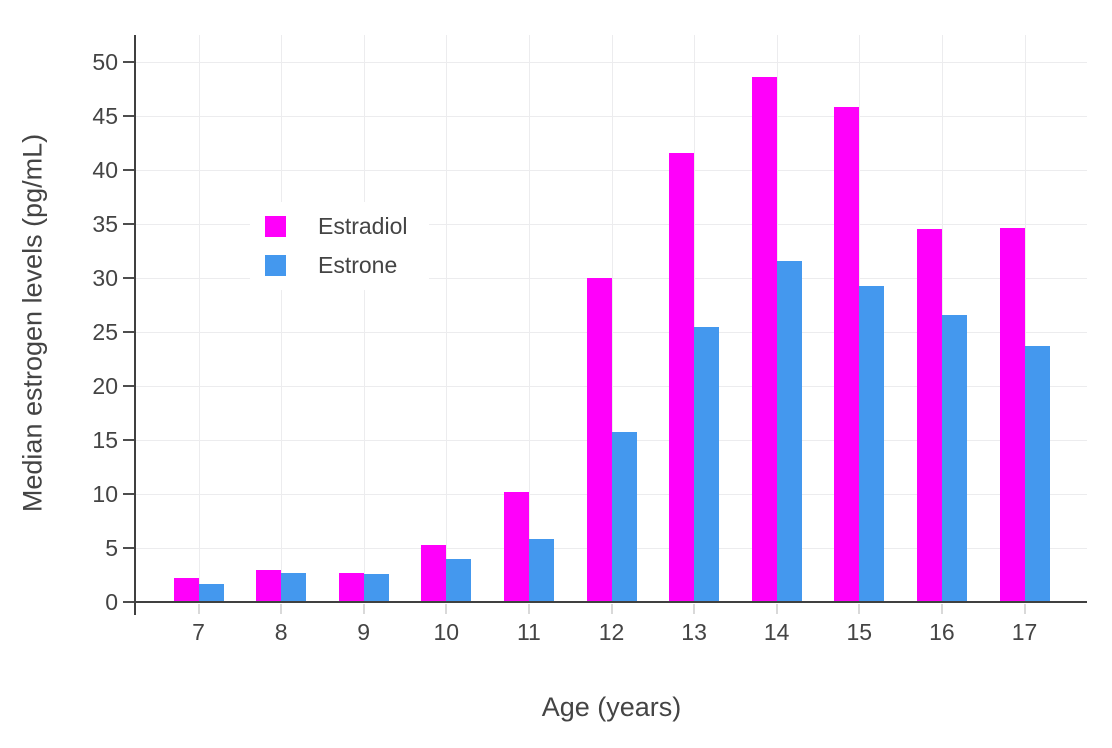 This screenshot has width=1112, height=748. I want to click on y-tick-label-45: 45, so click(105, 116).